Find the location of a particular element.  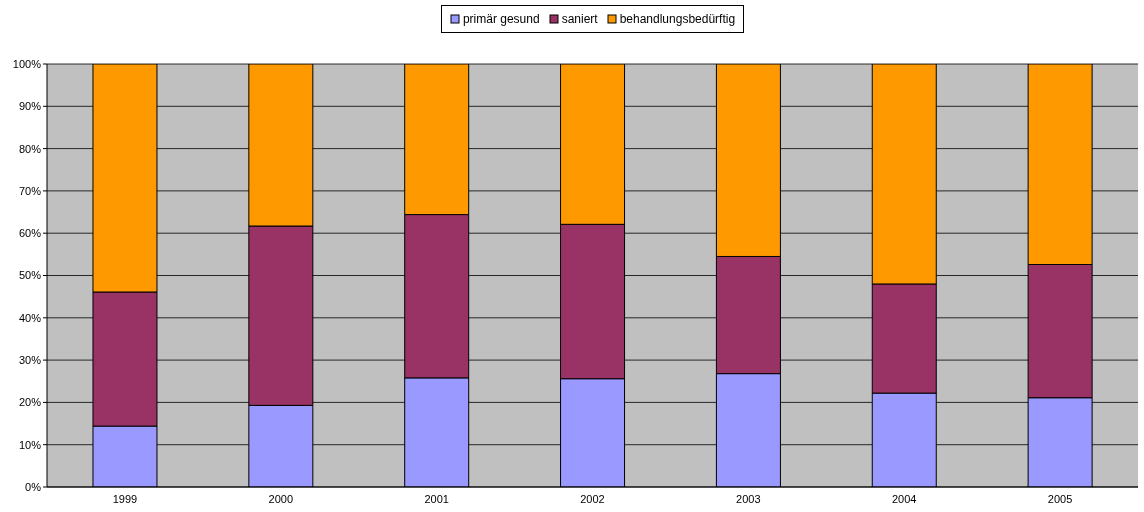

y-tick-label: 10% is located at coordinates (30, 444).